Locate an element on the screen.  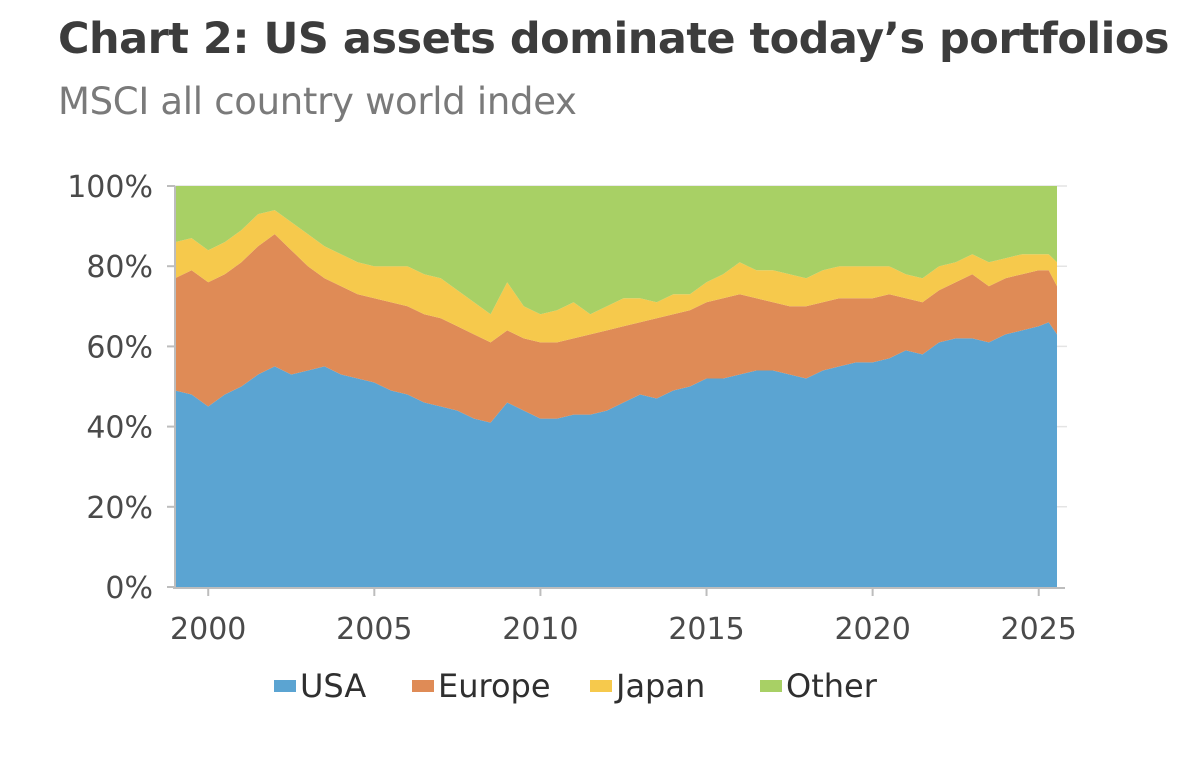
legend-swatch-usa is located at coordinates (285, 686).